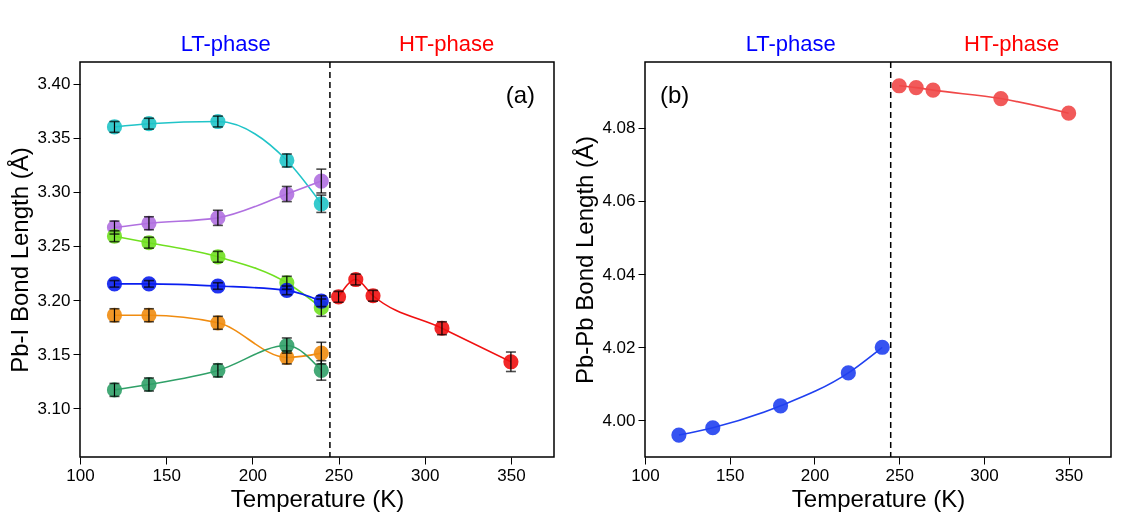 Image resolution: width=1129 pixels, height=520 pixels. What do you see at coordinates (619, 201) in the screenshot?
I see `y-tick-label: 4.06` at bounding box center [619, 201].